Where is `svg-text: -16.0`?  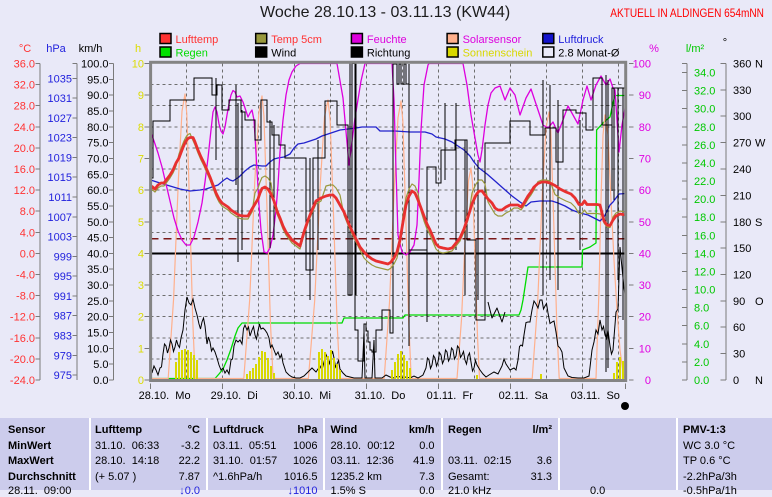 svg-text: -16.0 is located at coordinates (22, 339).